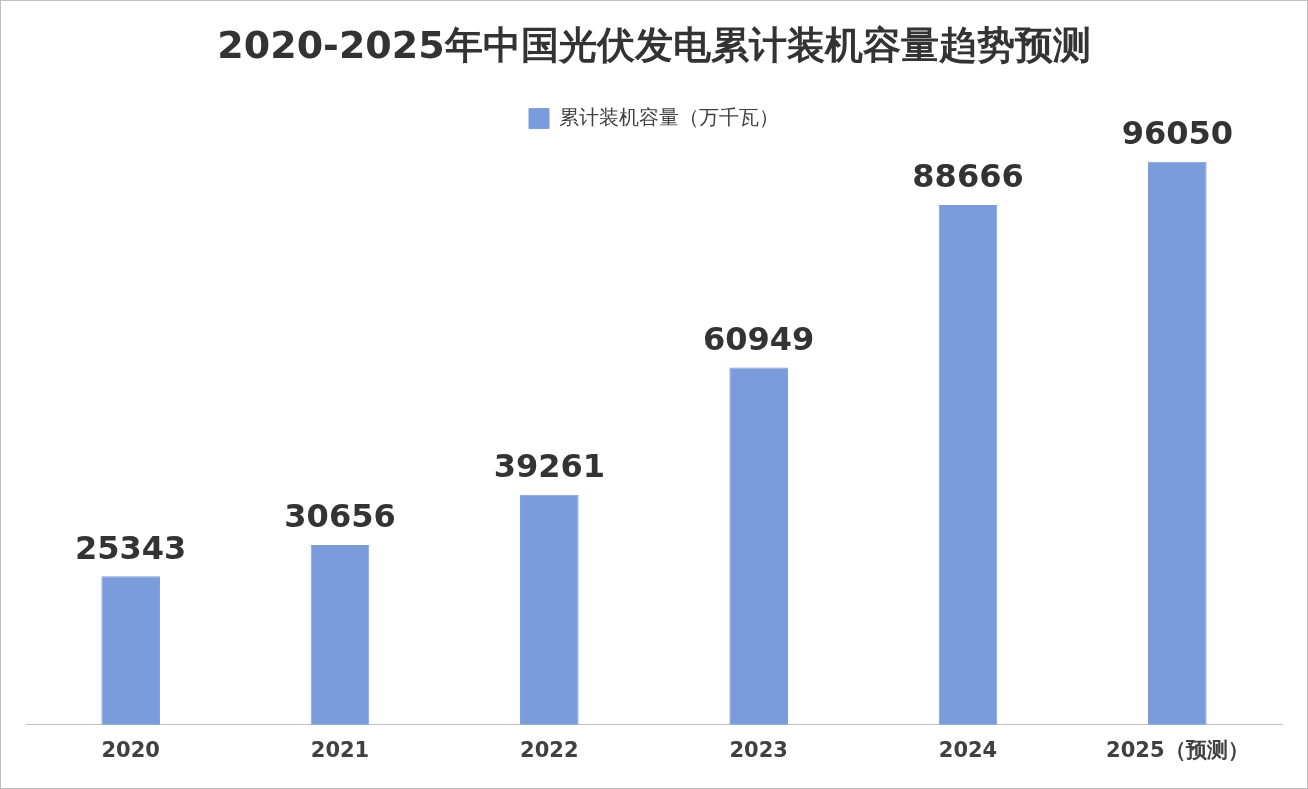 The height and width of the screenshot is (789, 1308). I want to click on data-label: 25343, so click(131, 547).